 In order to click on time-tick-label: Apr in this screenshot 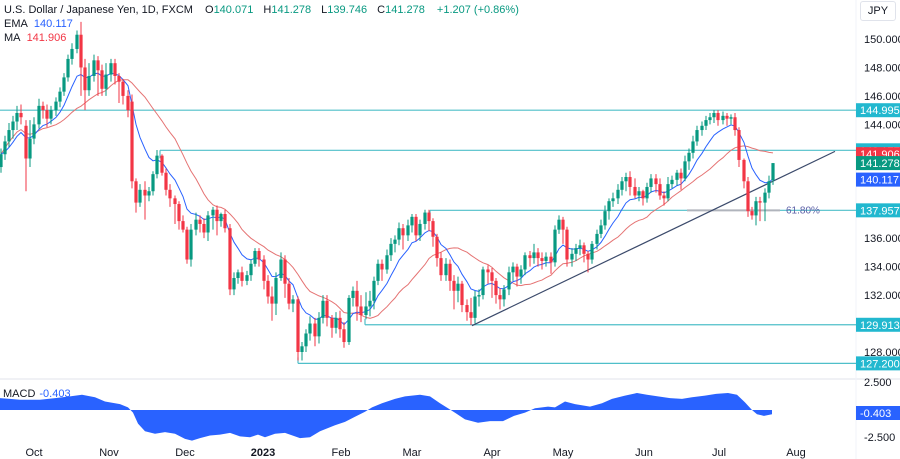, I will do `click(491, 453)`.